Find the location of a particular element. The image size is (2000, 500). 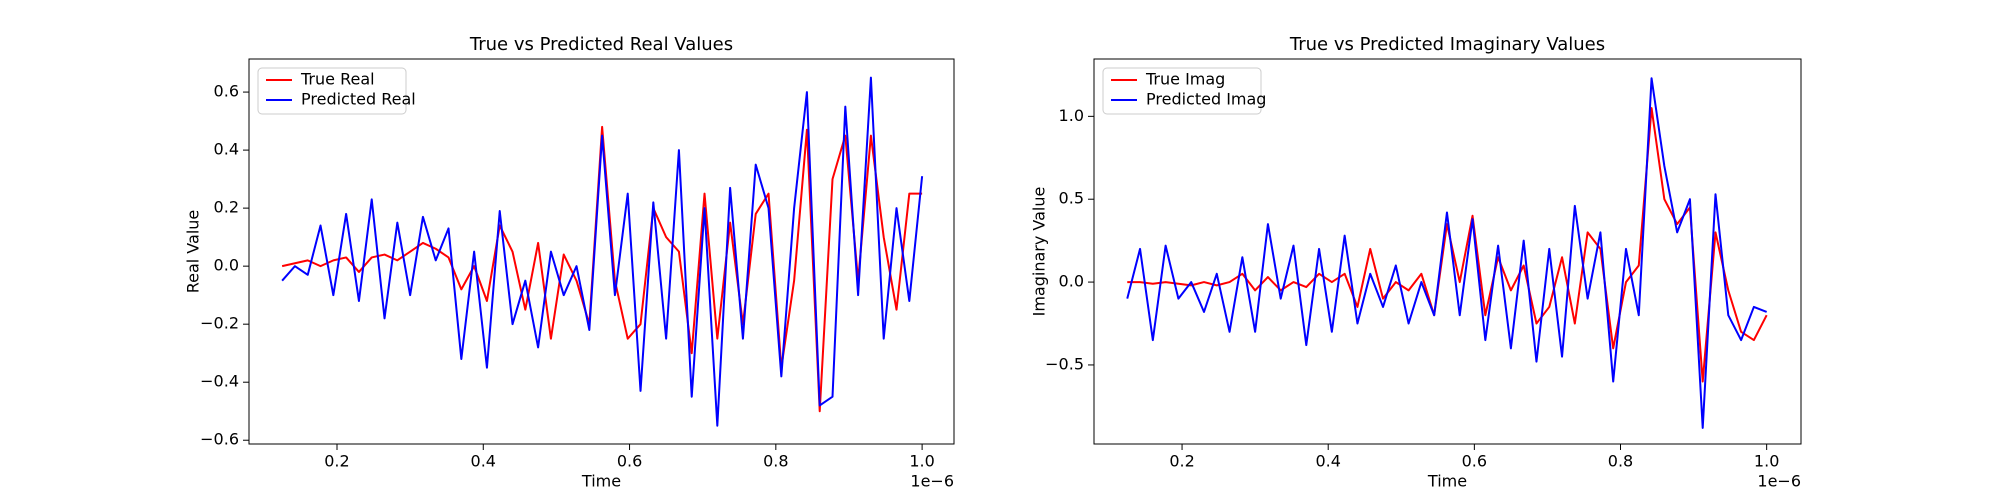

y-tick-label: 1.0 is located at coordinates (1071, 115).